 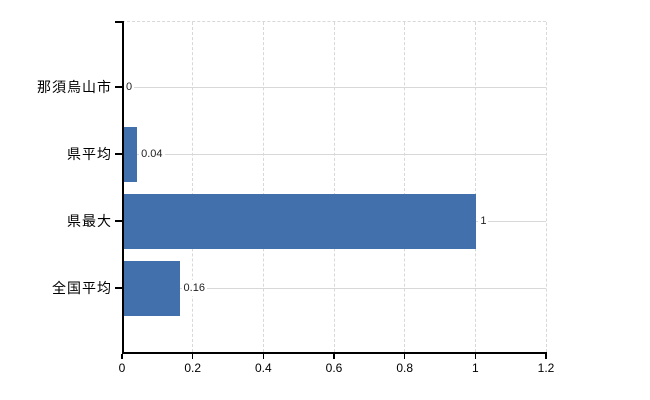 What do you see at coordinates (194, 288) in the screenshot?
I see `value-label: 0.16` at bounding box center [194, 288].